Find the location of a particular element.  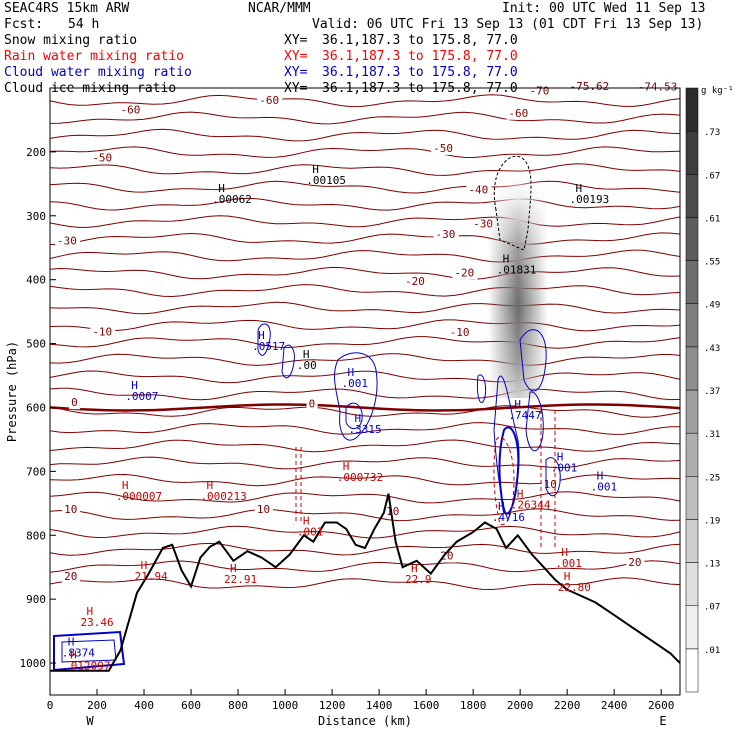

colorbar-label: .31 is located at coordinates (712, 435).